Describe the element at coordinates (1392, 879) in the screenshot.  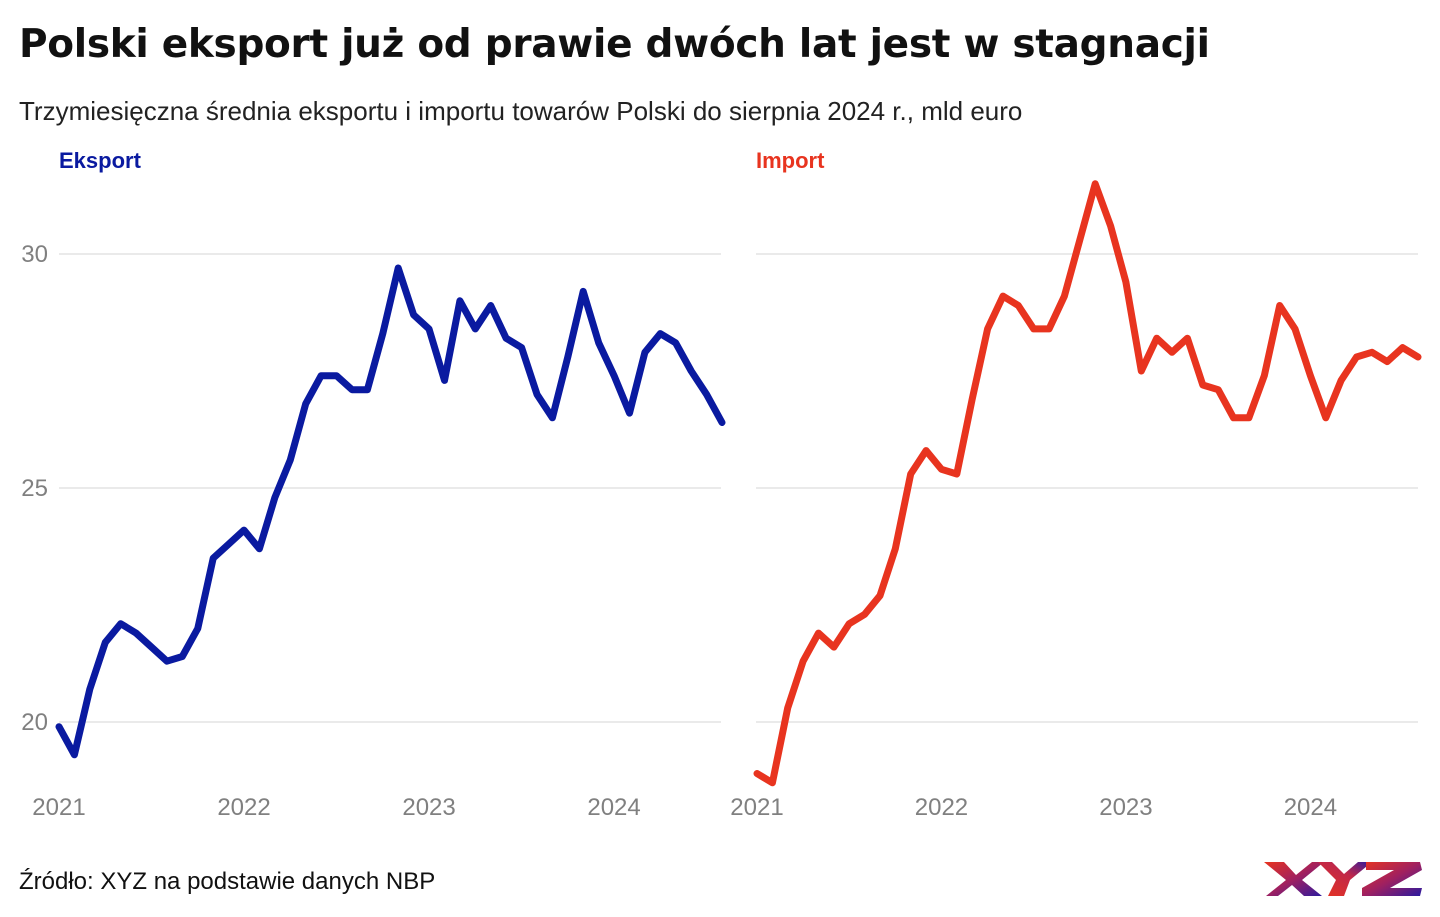
I see `logo-letter-z` at that location.